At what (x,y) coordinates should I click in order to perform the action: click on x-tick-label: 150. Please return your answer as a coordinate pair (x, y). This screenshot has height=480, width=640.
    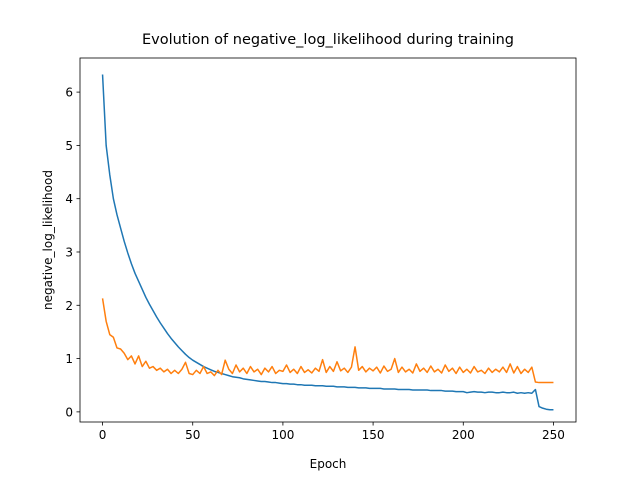
    Looking at the image, I should click on (373, 435).